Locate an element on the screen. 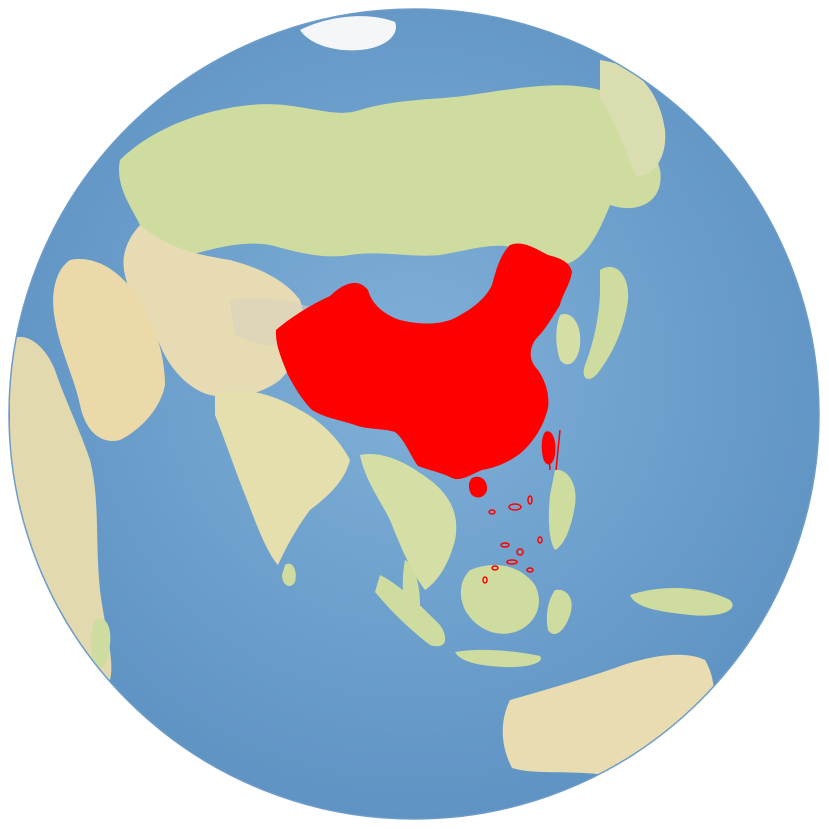 The height and width of the screenshot is (829, 829). sri-lanka is located at coordinates (289, 574).